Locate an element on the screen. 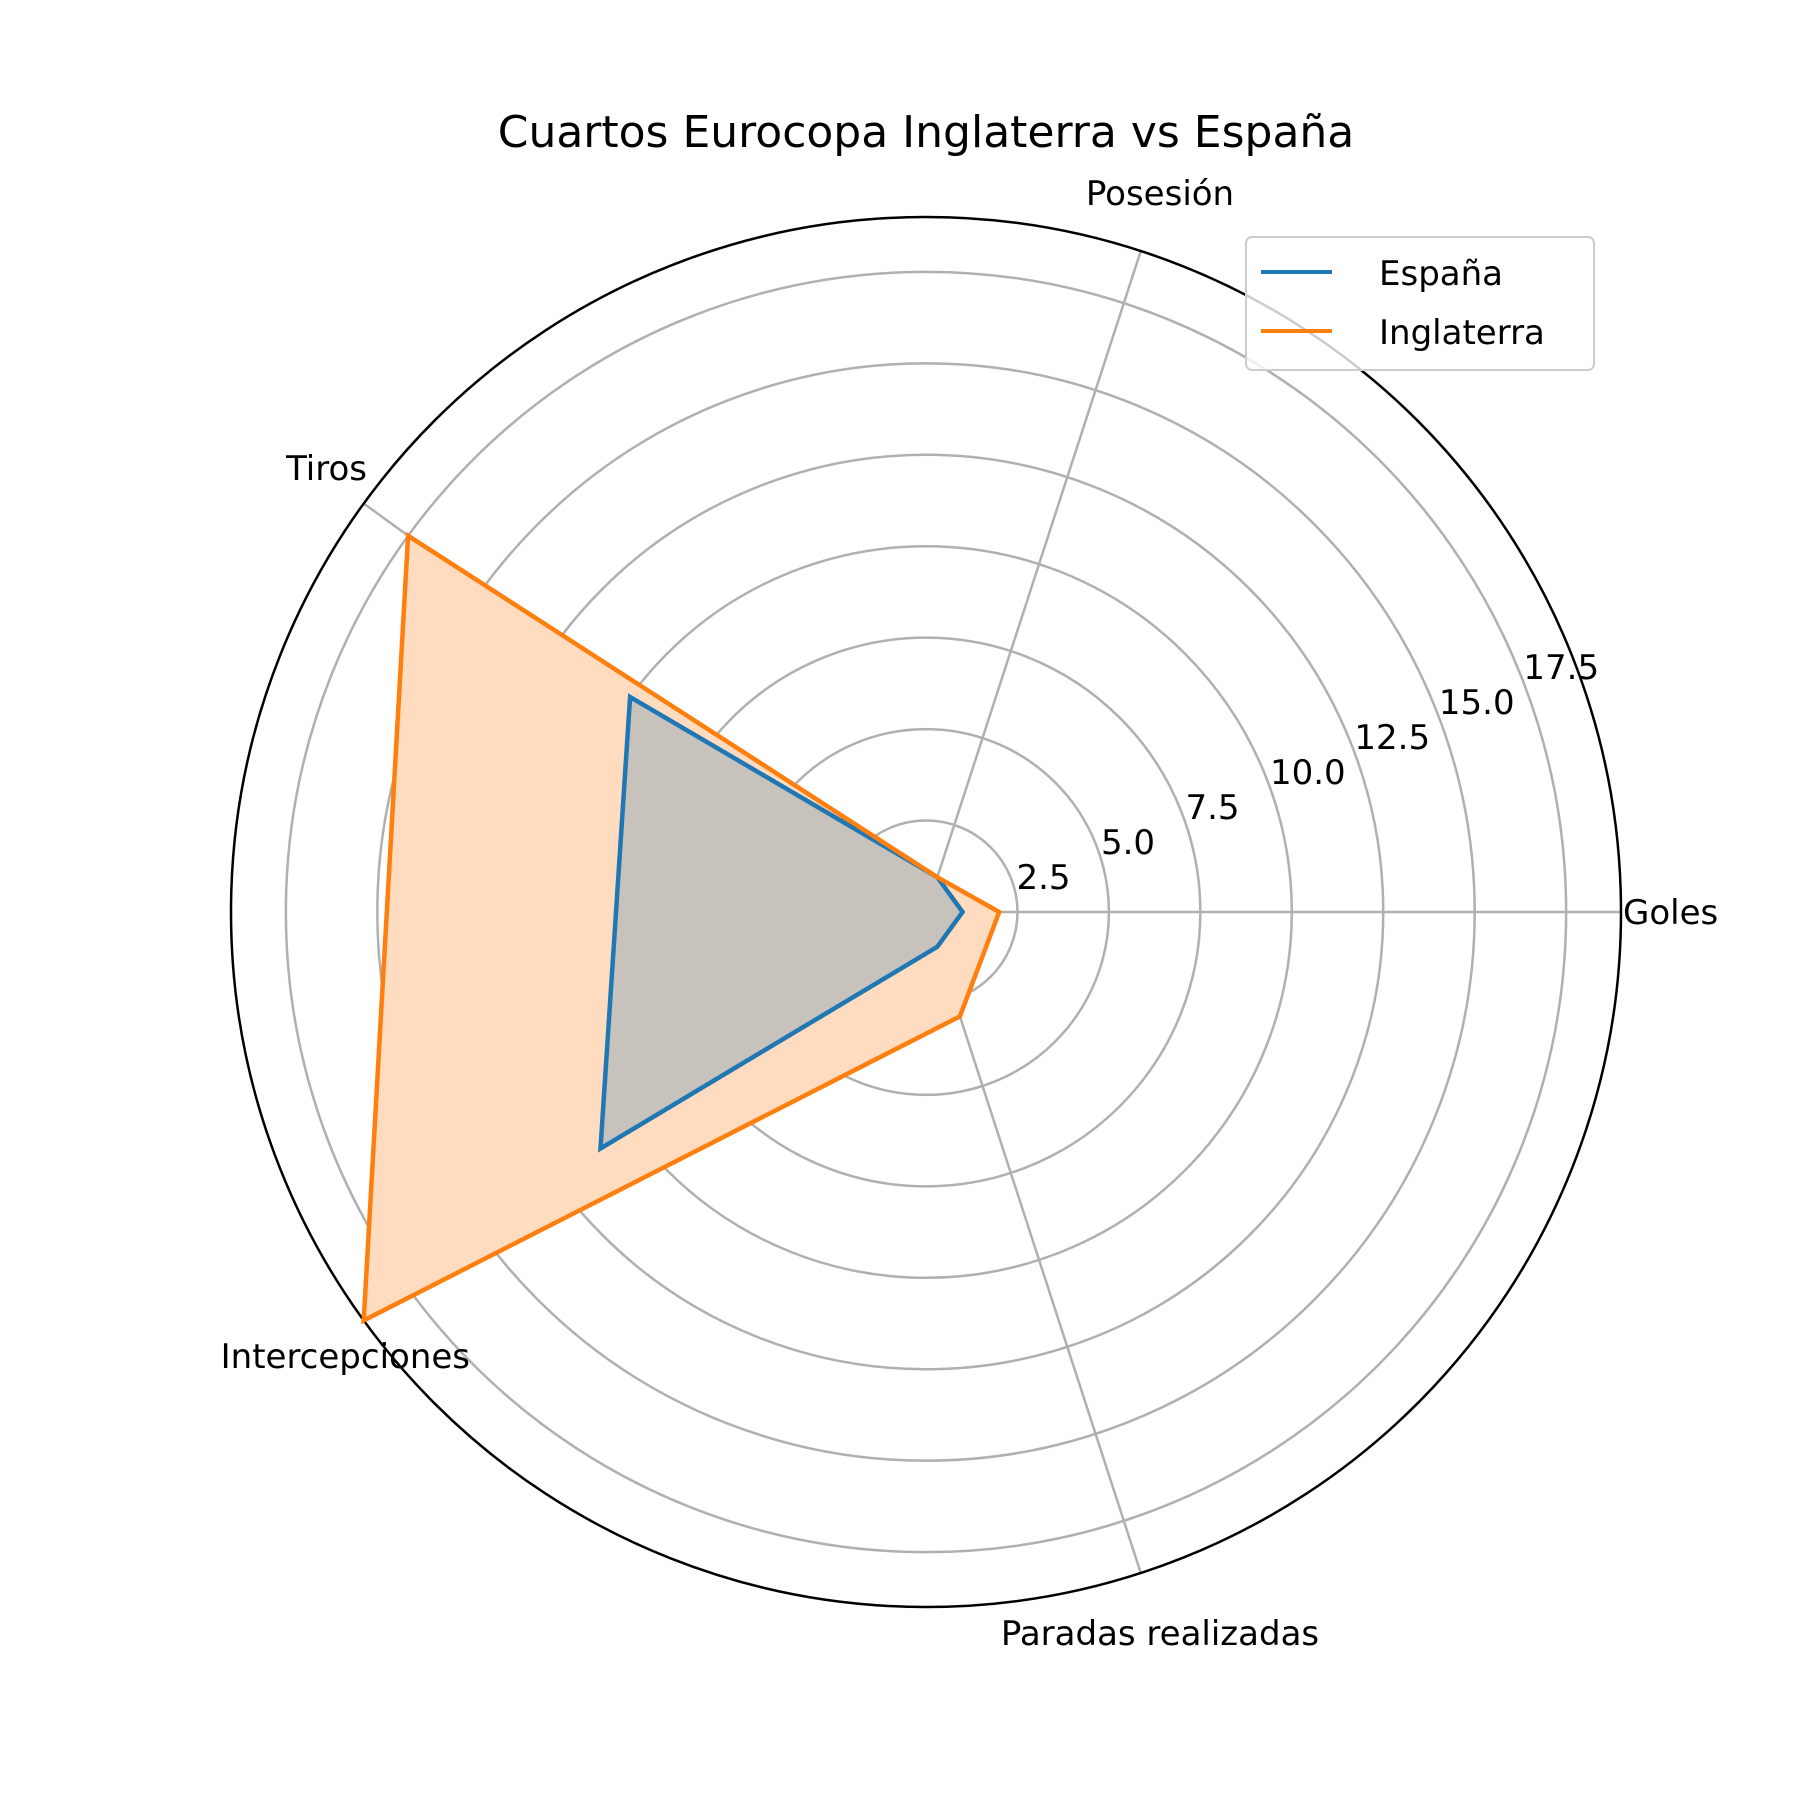  radial-tick-label: 15.0 is located at coordinates (1477, 703).